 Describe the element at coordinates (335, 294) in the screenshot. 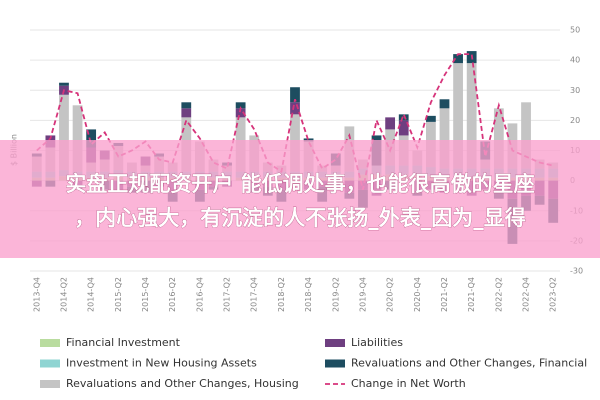

I see `x-tick-label: 2019-Q2` at that location.